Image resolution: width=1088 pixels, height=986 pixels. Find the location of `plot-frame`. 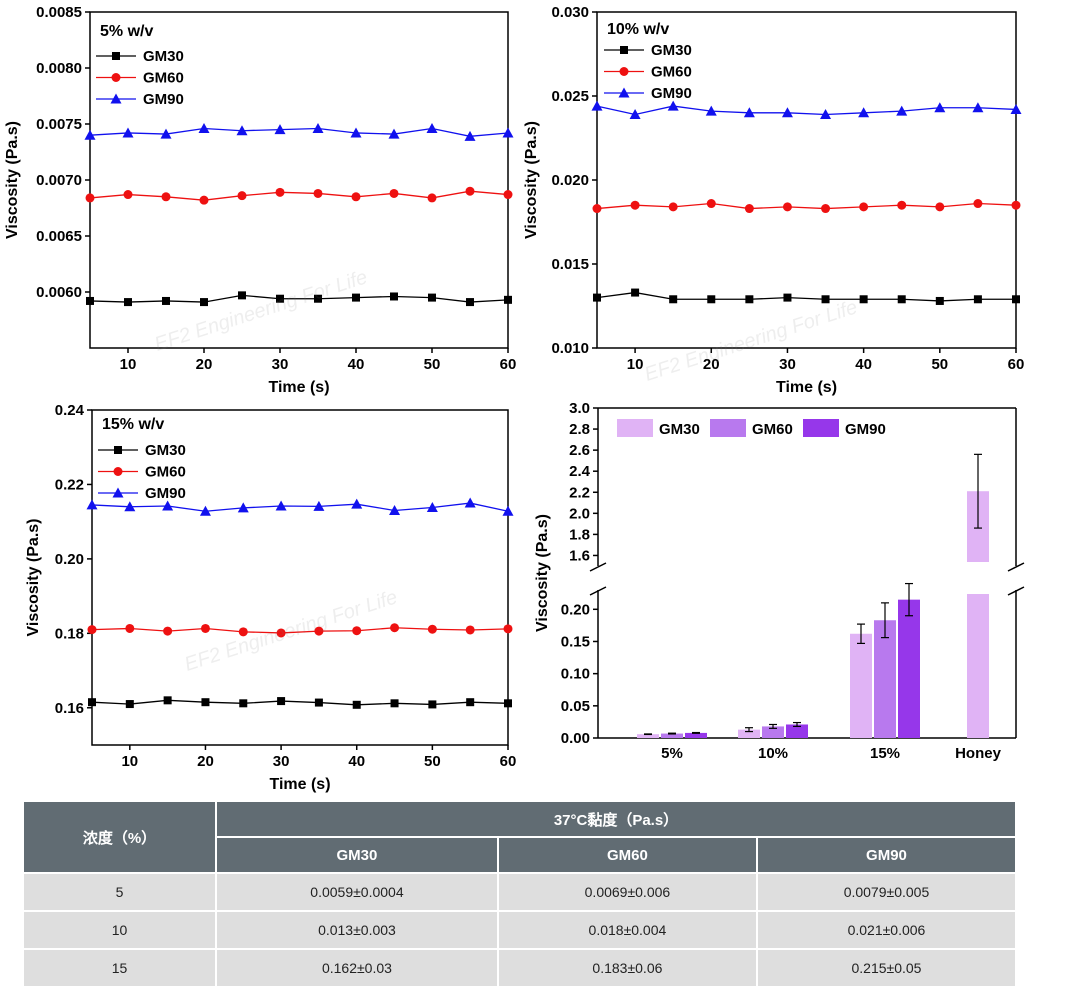

plot-frame is located at coordinates (300, 577).